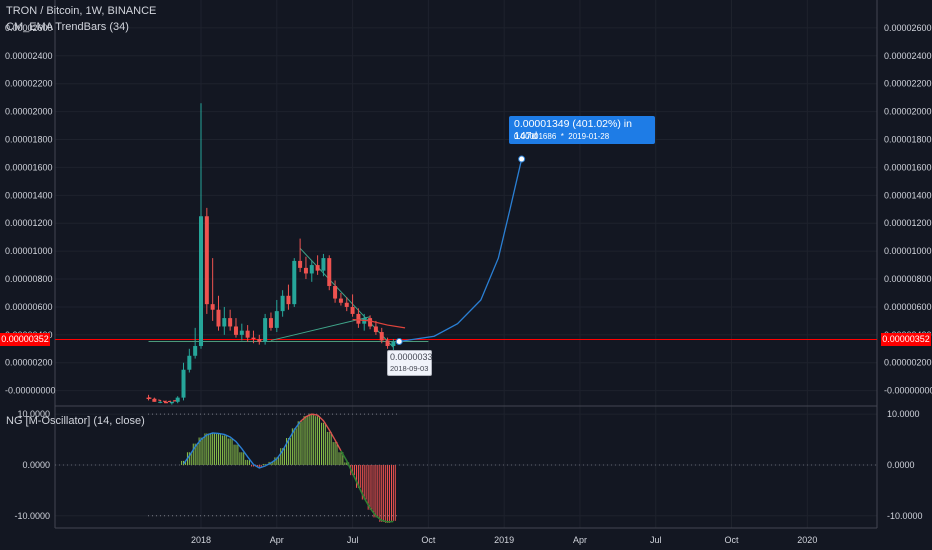 Image resolution: width=932 pixels, height=550 pixels. Describe the element at coordinates (29, 279) in the screenshot. I see `price-tick-label-left: 0.00000800` at that location.